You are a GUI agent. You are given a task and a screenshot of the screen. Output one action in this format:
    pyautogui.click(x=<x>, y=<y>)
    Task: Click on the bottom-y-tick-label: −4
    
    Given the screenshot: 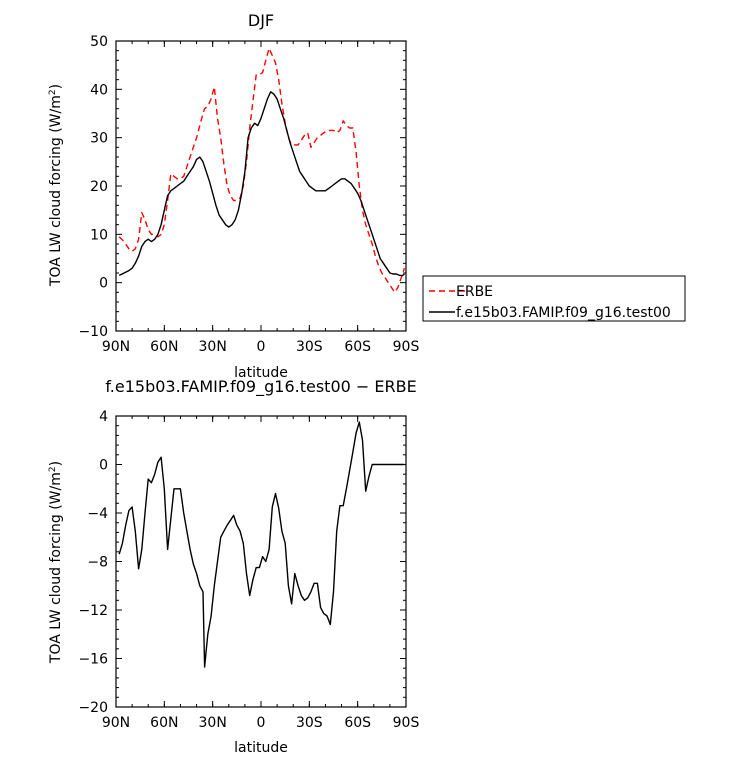 What is the action you would take?
    pyautogui.click(x=97, y=514)
    